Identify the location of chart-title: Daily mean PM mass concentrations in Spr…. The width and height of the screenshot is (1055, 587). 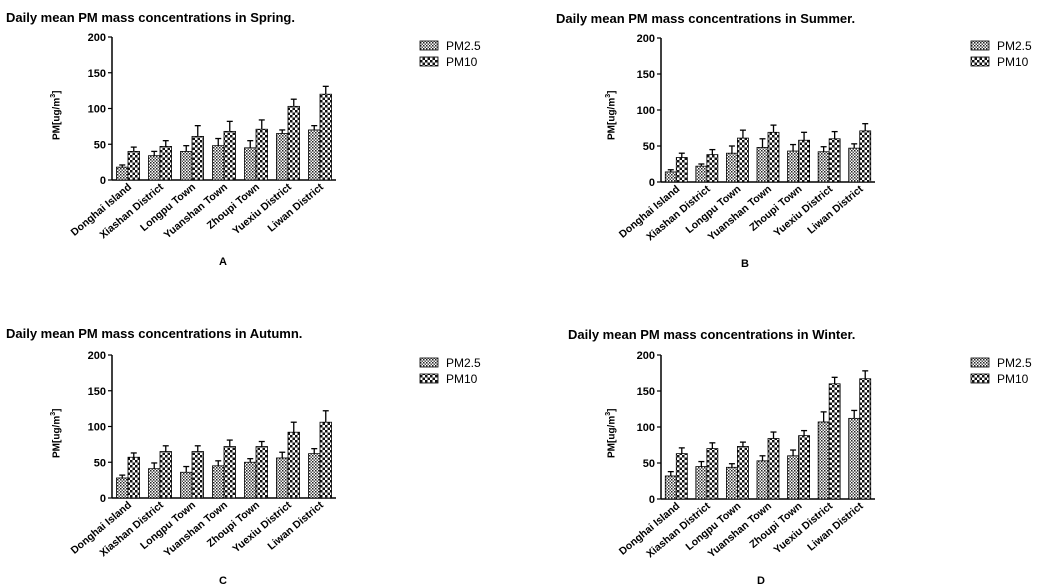
(150, 17).